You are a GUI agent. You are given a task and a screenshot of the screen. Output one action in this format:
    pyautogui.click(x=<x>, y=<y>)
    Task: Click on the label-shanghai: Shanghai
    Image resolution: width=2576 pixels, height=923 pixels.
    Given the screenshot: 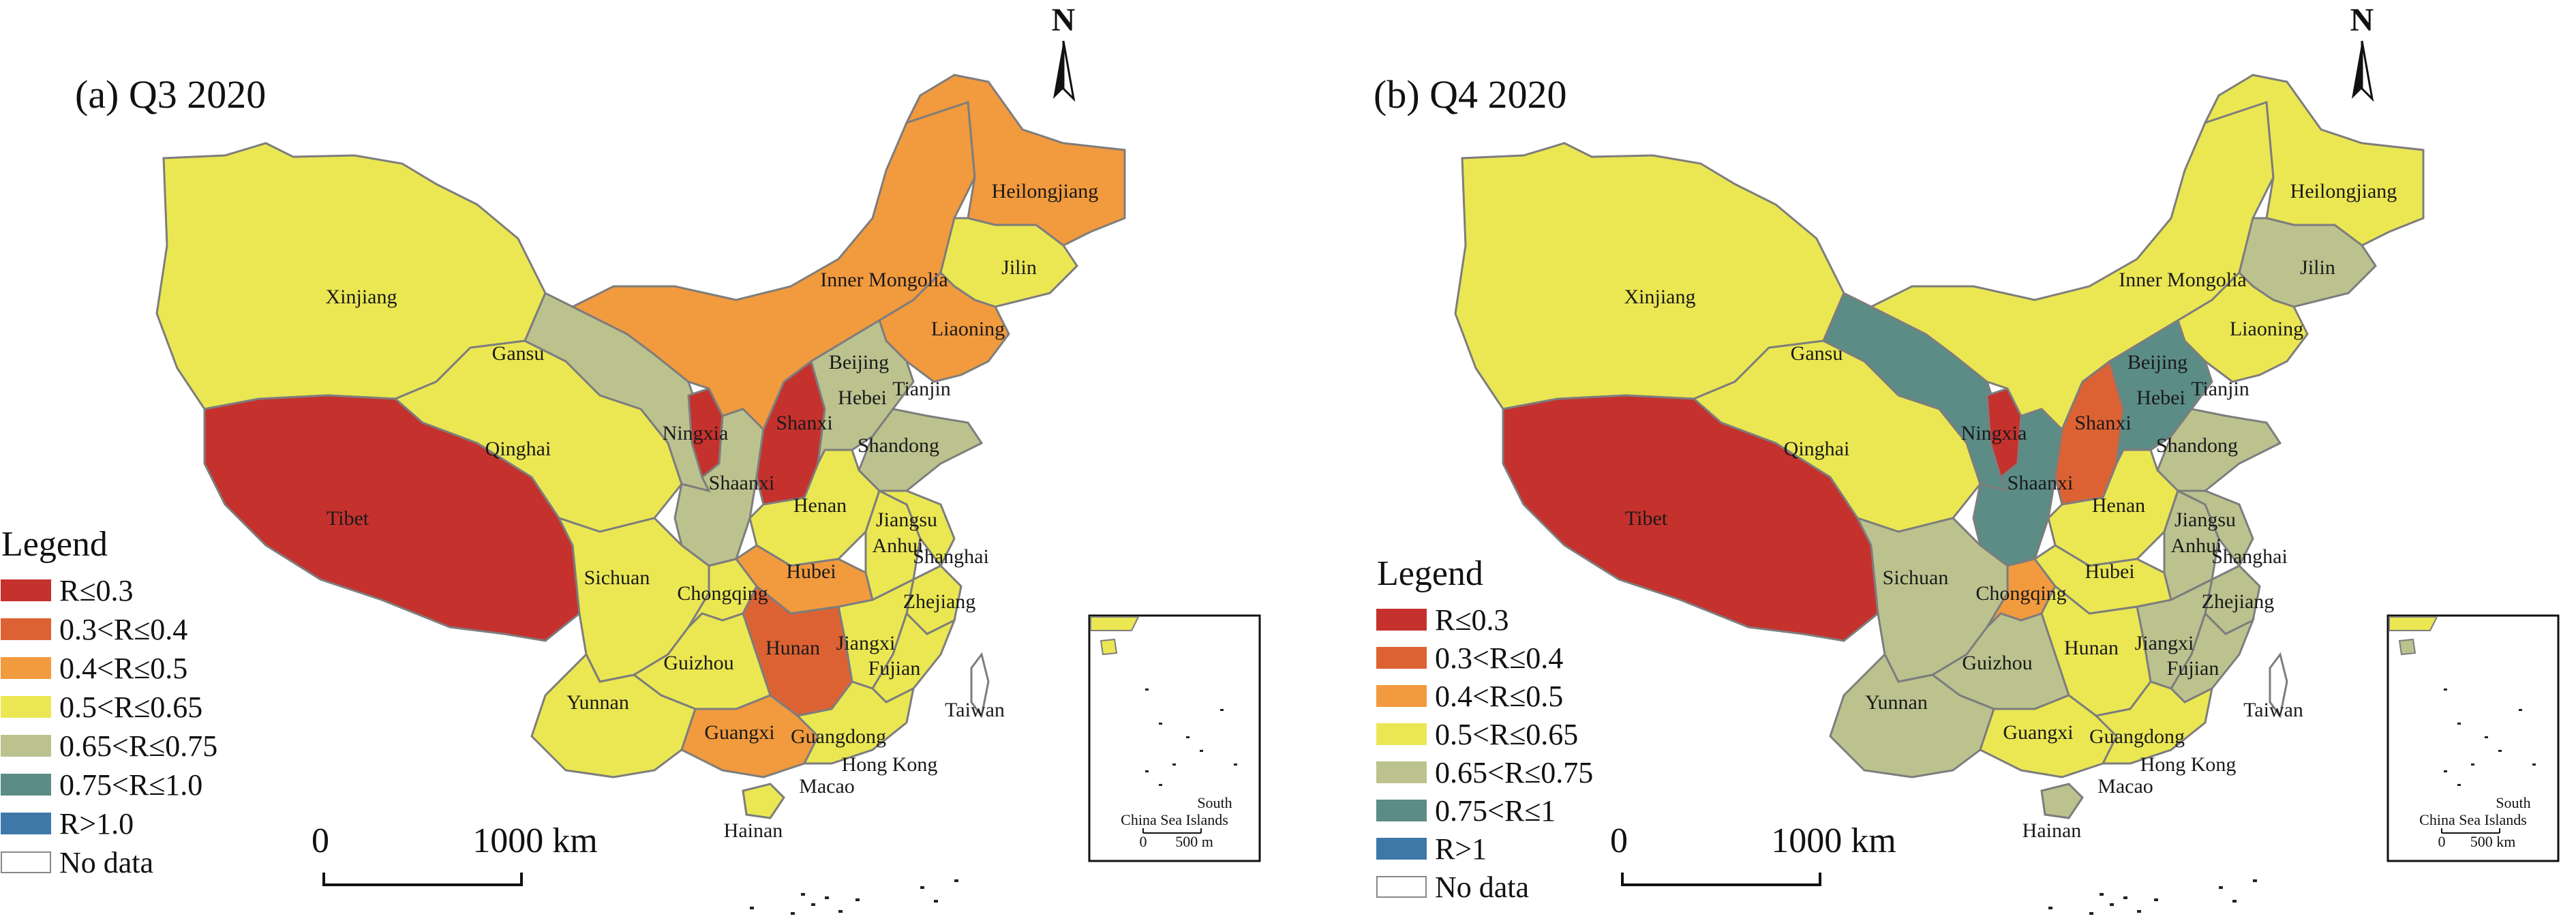 What is the action you would take?
    pyautogui.click(x=951, y=556)
    